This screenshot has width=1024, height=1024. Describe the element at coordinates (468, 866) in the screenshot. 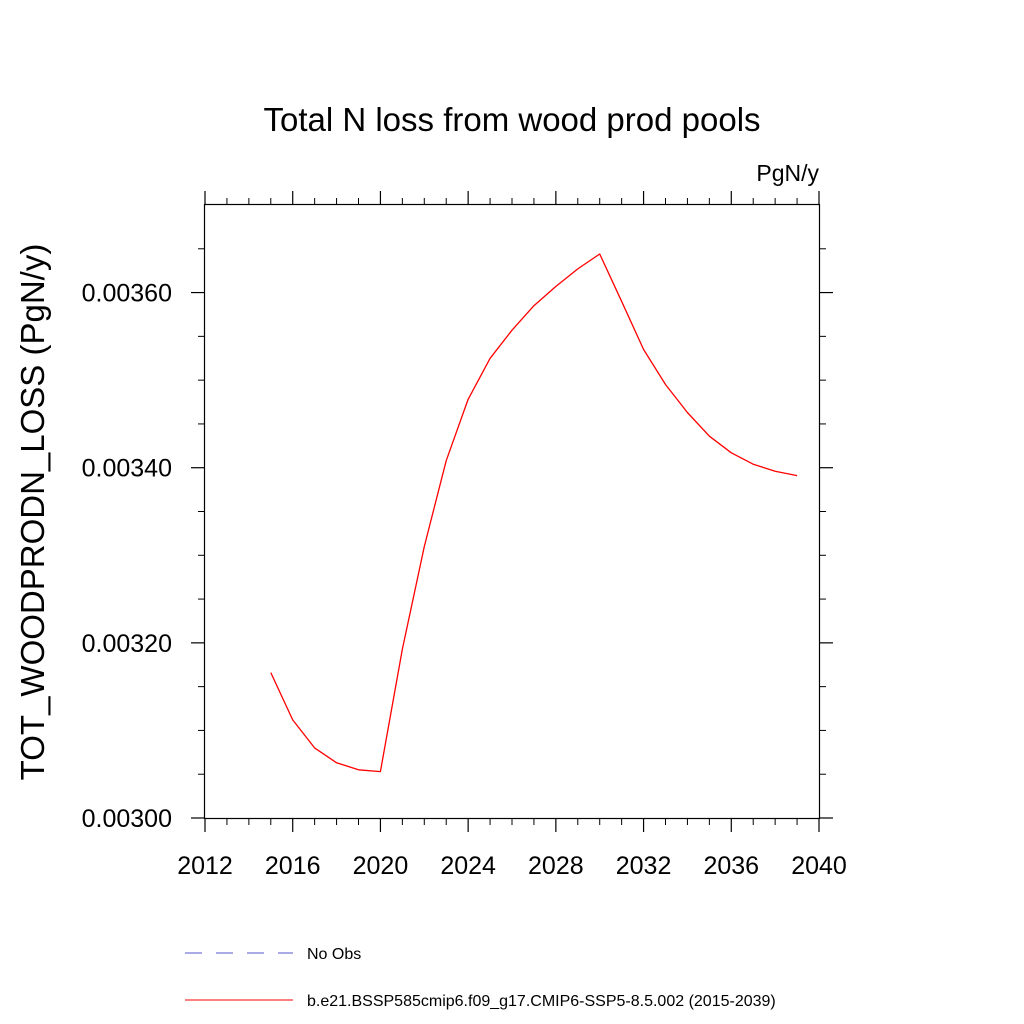

I see `x-tick-label: 2024` at that location.